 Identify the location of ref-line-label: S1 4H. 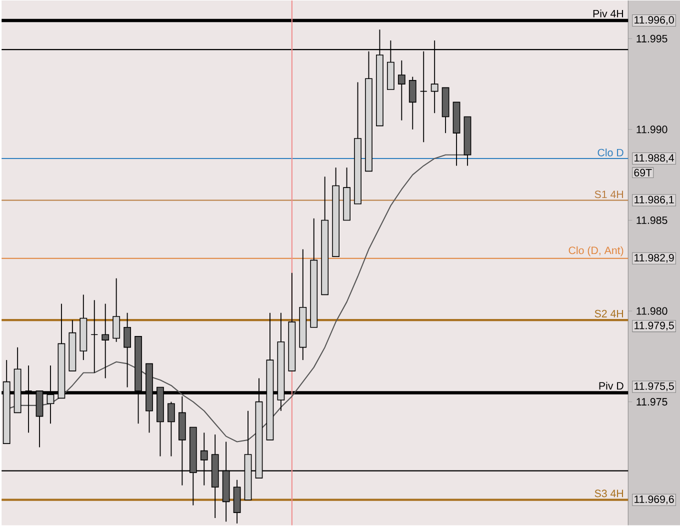
(608, 194).